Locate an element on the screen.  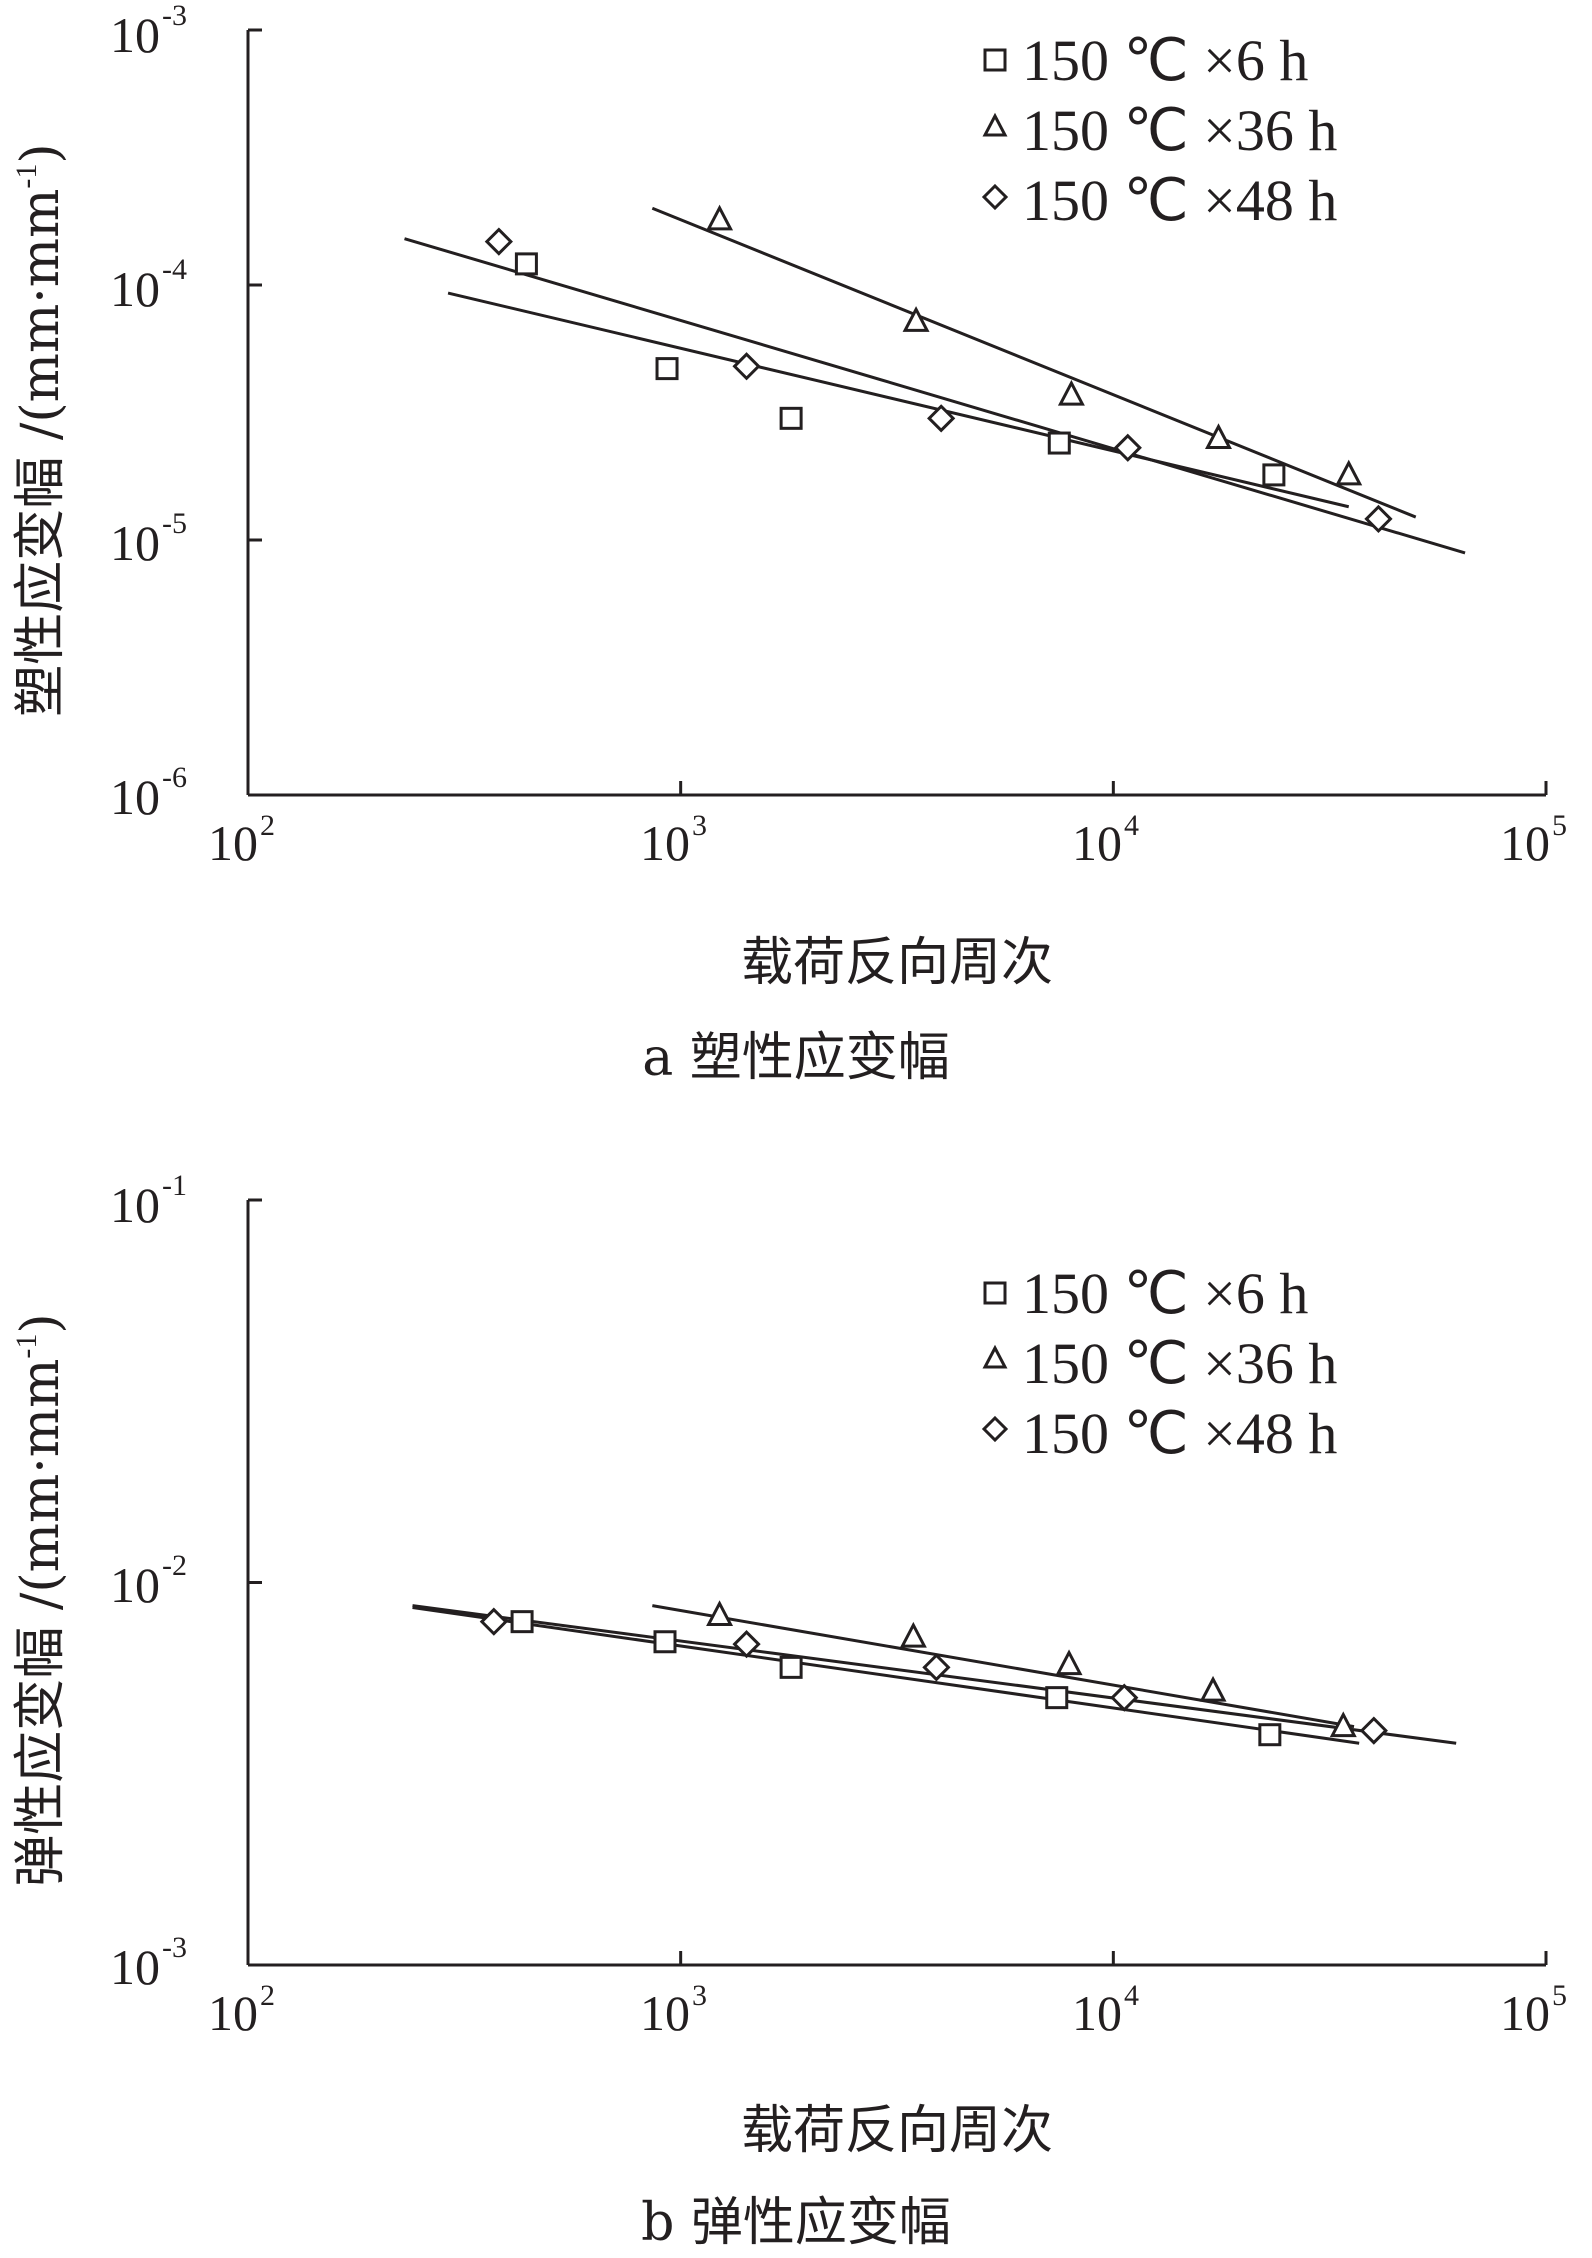
x-tick-labels-b: 10 2 10 3 10 4 10 5 is located at coordinates (887, 2010).